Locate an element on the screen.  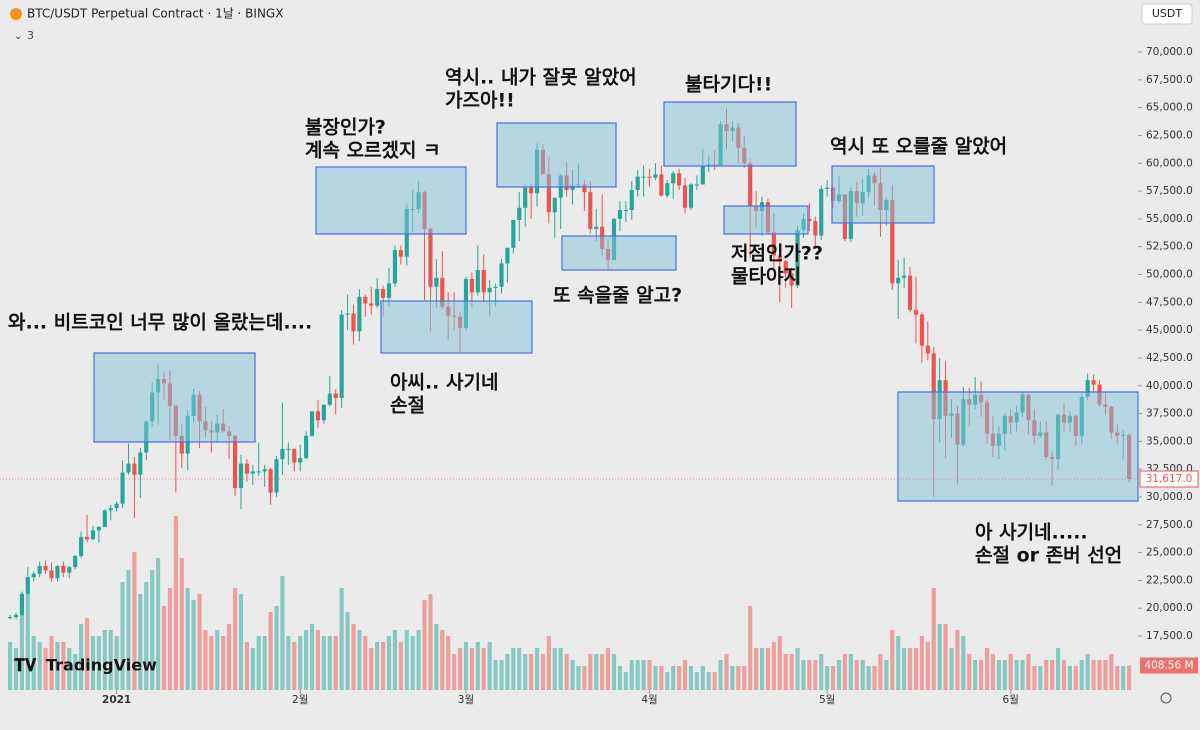
settings-icon is located at coordinates (1166, 698).